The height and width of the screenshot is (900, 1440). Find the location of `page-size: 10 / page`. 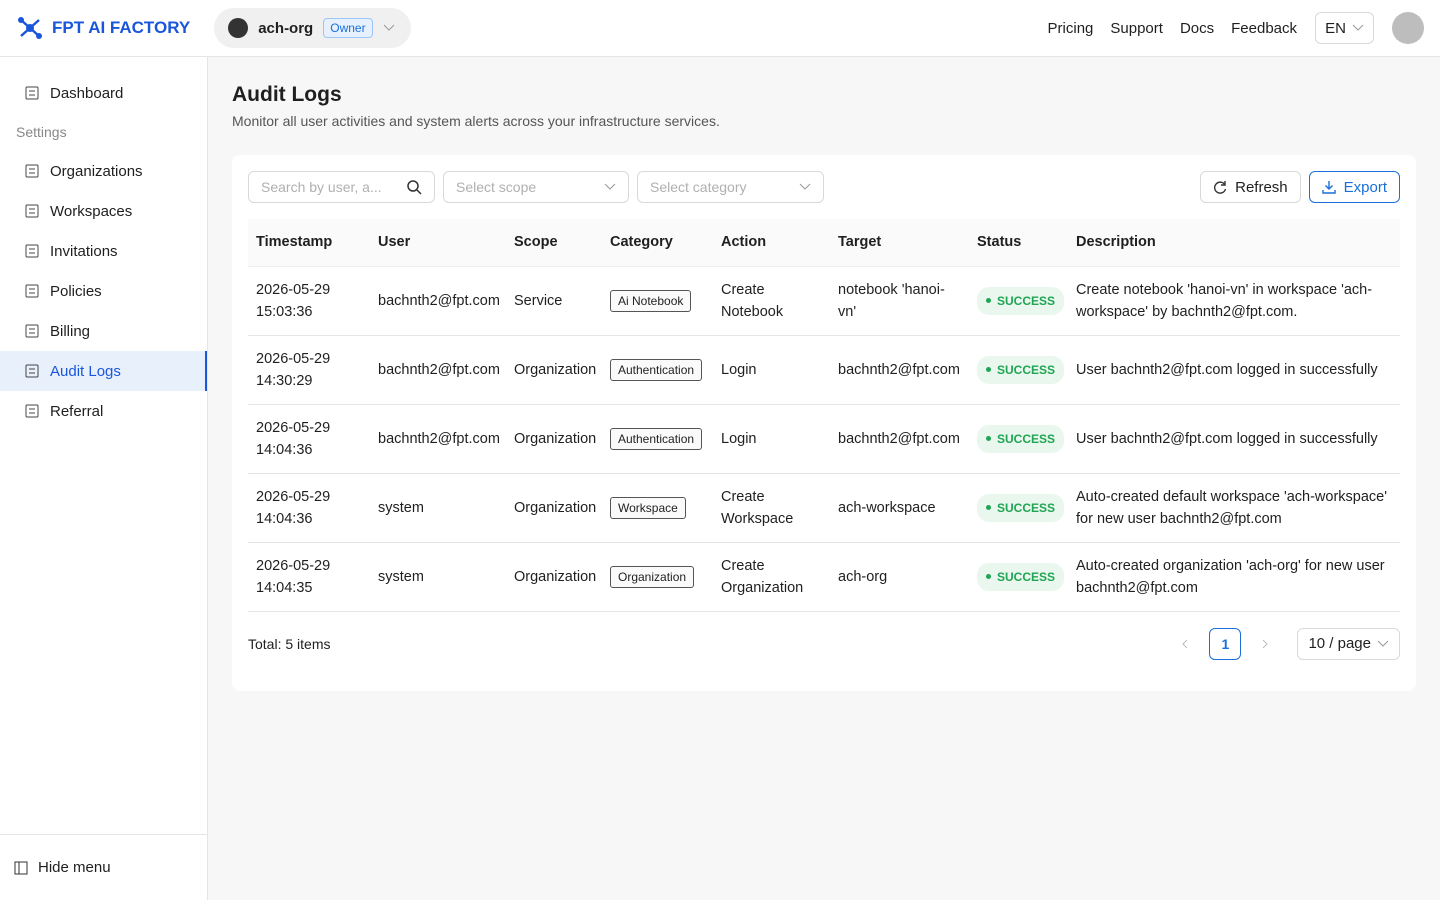

page-size: 10 / page is located at coordinates (1348, 643).